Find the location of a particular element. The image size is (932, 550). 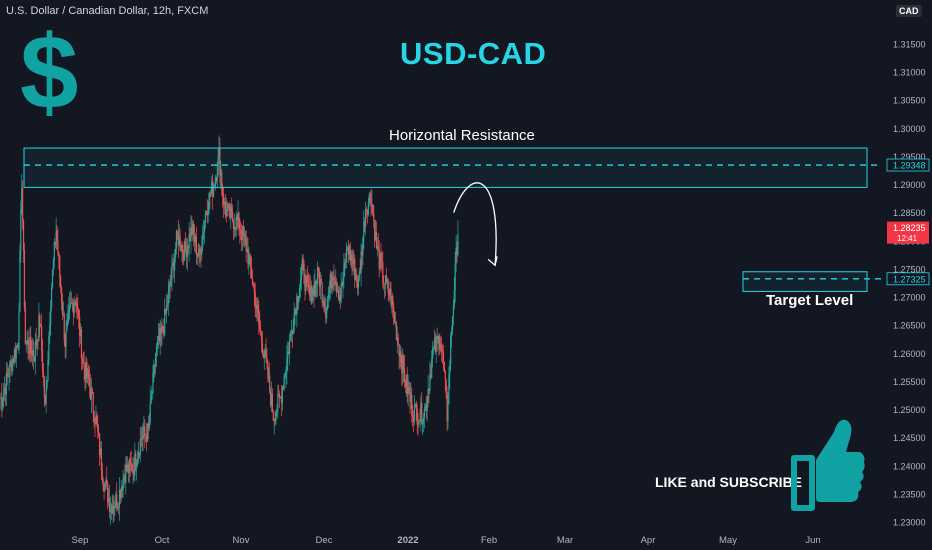

price-tick-label: 1.26500 is located at coordinates (909, 326).